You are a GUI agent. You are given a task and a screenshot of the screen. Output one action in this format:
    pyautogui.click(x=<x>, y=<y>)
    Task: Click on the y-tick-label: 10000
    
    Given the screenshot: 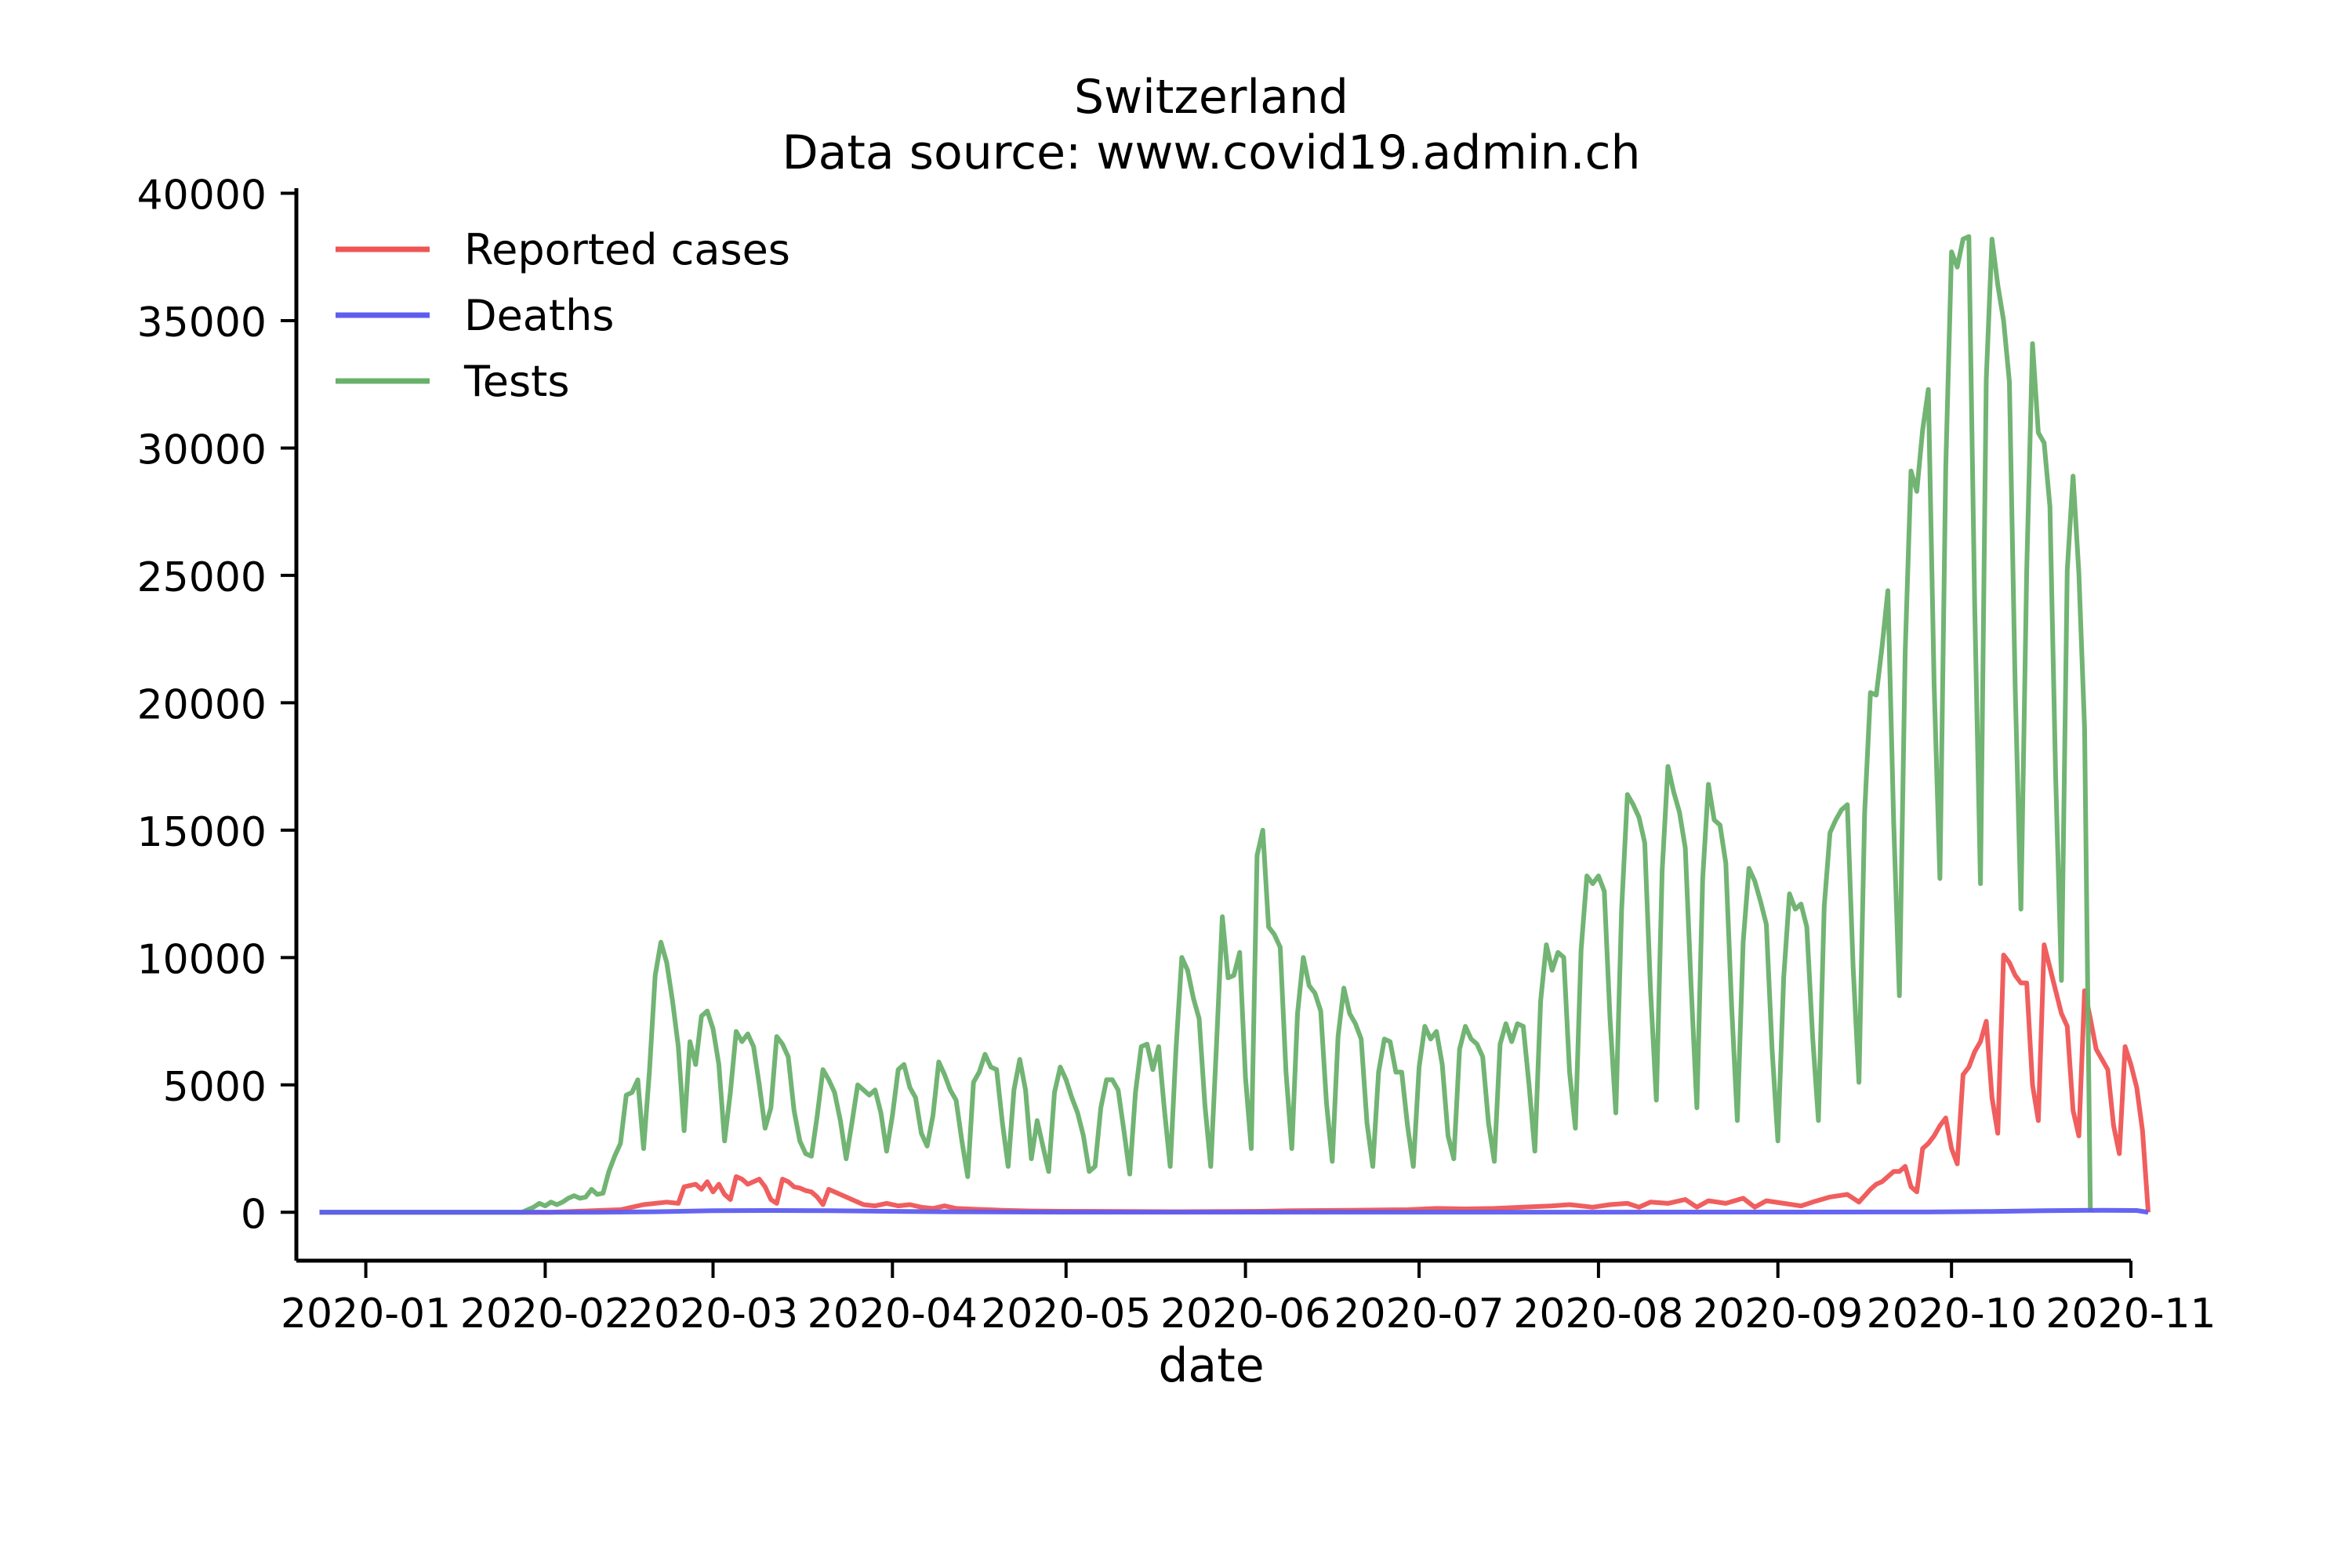 What is the action you would take?
    pyautogui.click(x=202, y=959)
    